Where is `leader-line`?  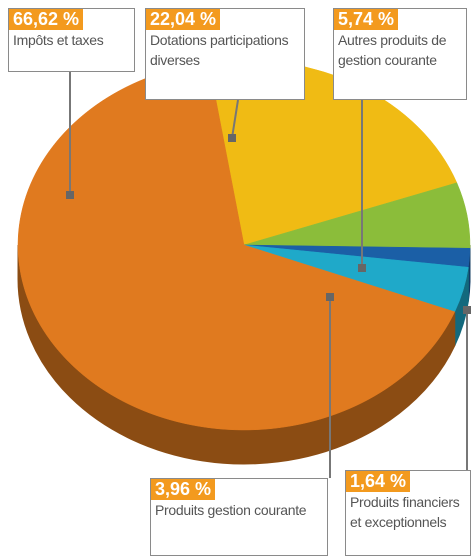 leader-line is located at coordinates (235, 119).